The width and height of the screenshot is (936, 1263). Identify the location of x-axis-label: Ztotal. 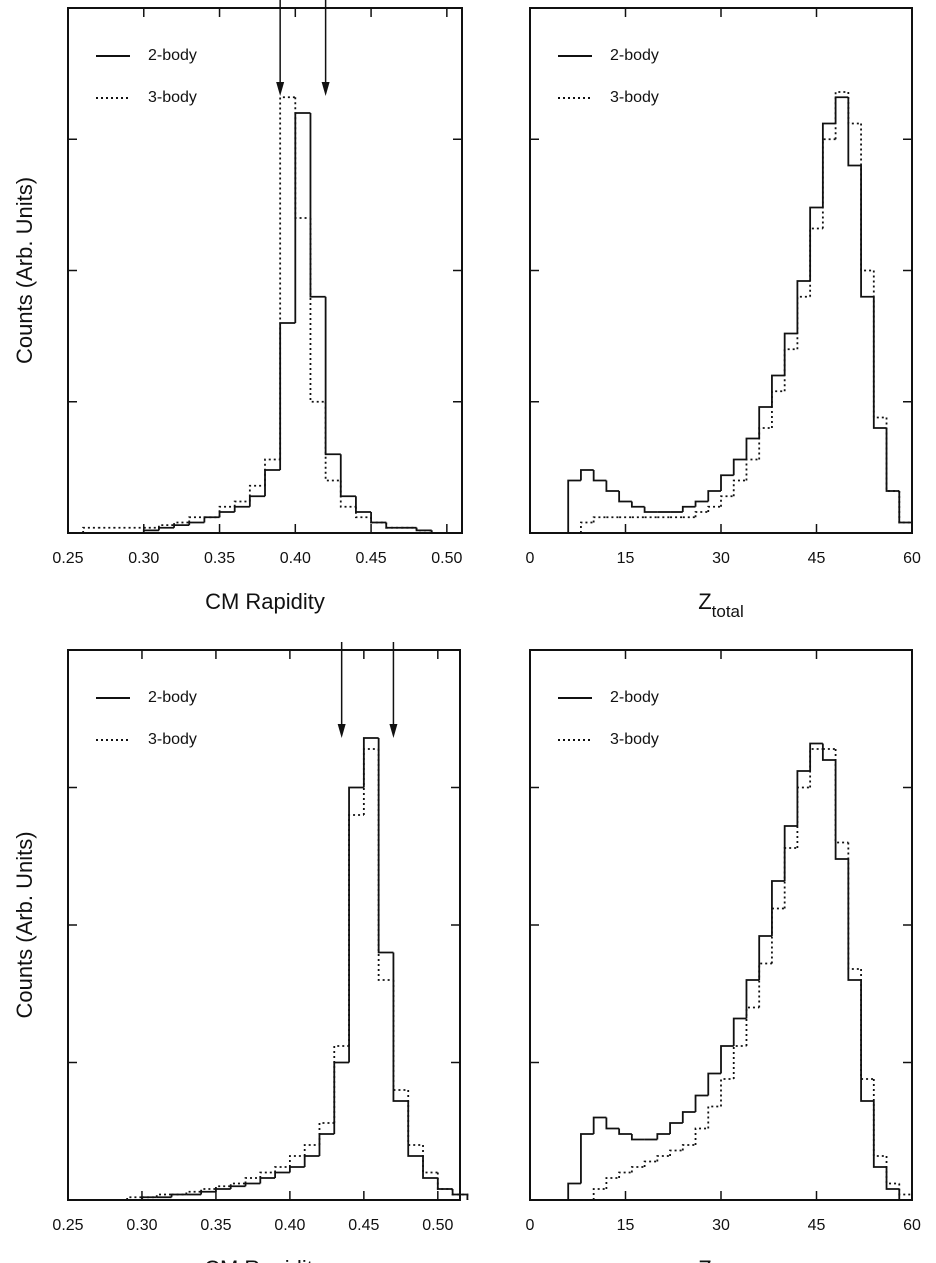
(721, 1259).